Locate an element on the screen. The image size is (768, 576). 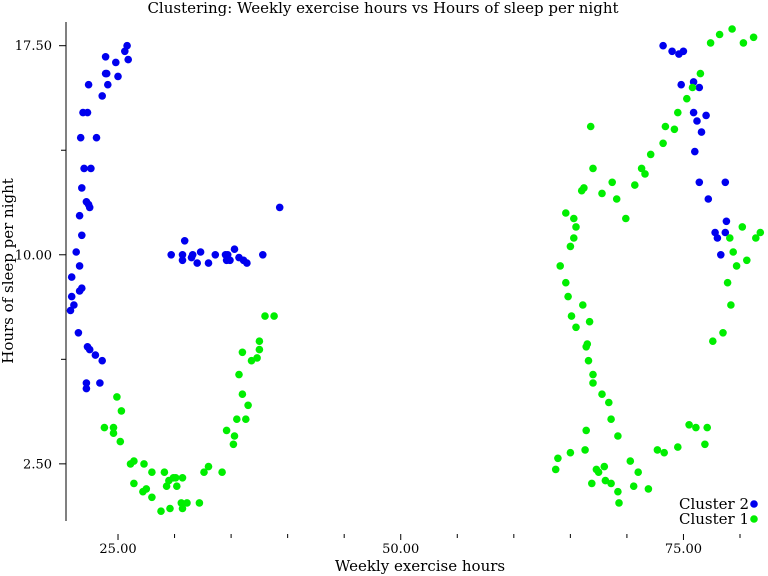
legend-label: Cluster 1 is located at coordinates (714, 519).